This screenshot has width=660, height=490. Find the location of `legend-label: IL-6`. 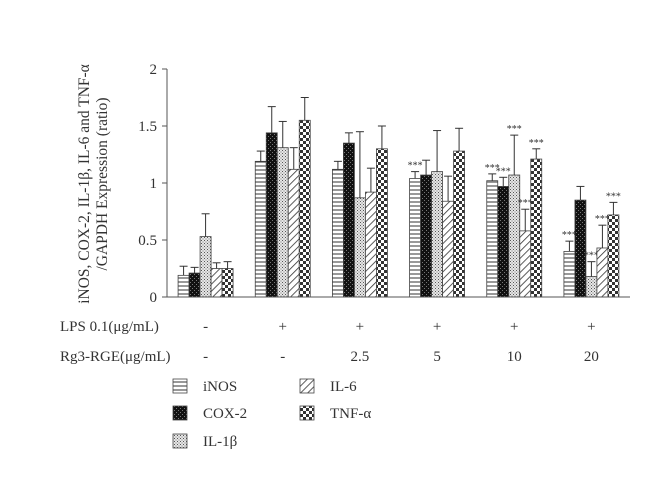

legend-label: IL-6 is located at coordinates (343, 387).